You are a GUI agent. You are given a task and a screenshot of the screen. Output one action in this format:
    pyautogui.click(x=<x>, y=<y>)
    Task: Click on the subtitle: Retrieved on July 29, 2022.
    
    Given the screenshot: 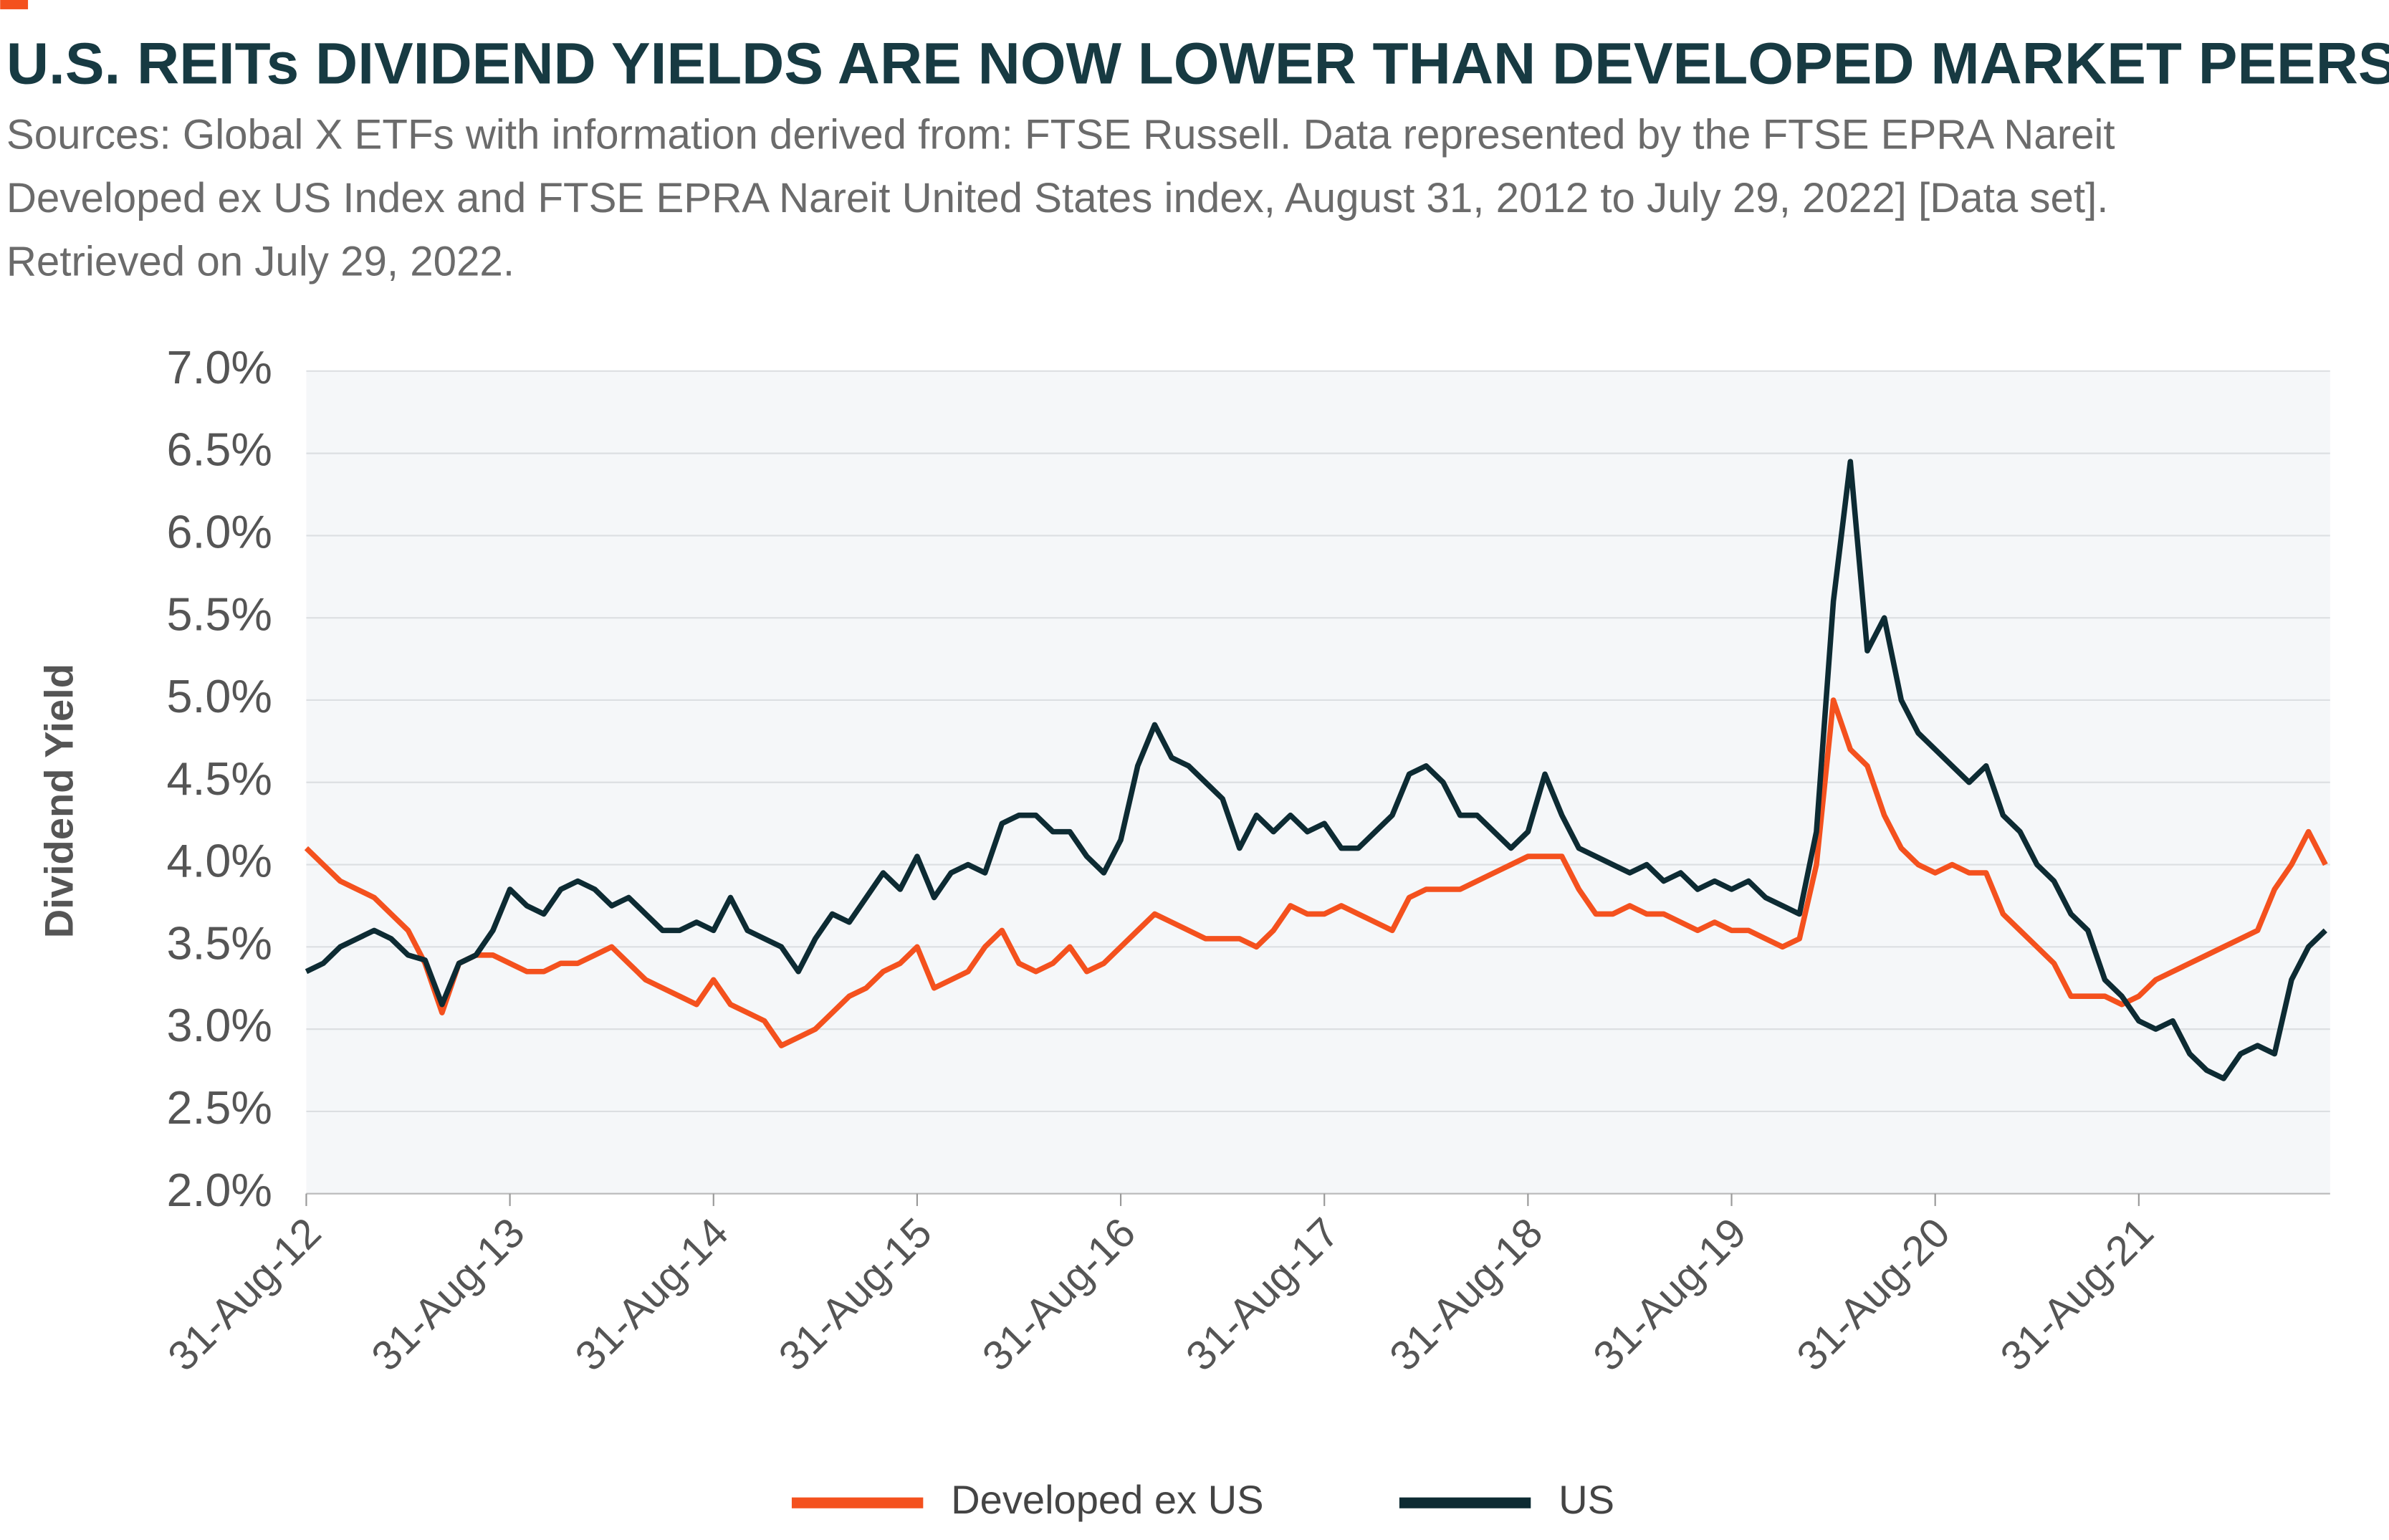 What is the action you would take?
    pyautogui.click(x=260, y=261)
    